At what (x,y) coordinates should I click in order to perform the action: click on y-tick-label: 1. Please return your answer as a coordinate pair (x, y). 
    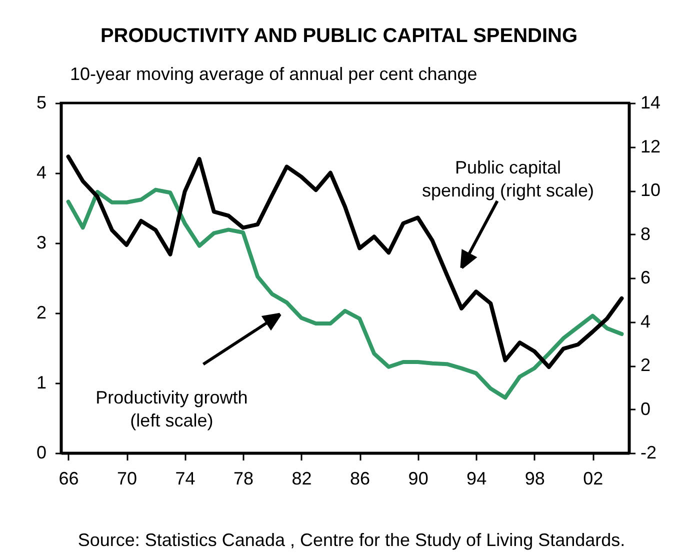
    Looking at the image, I should click on (41, 382).